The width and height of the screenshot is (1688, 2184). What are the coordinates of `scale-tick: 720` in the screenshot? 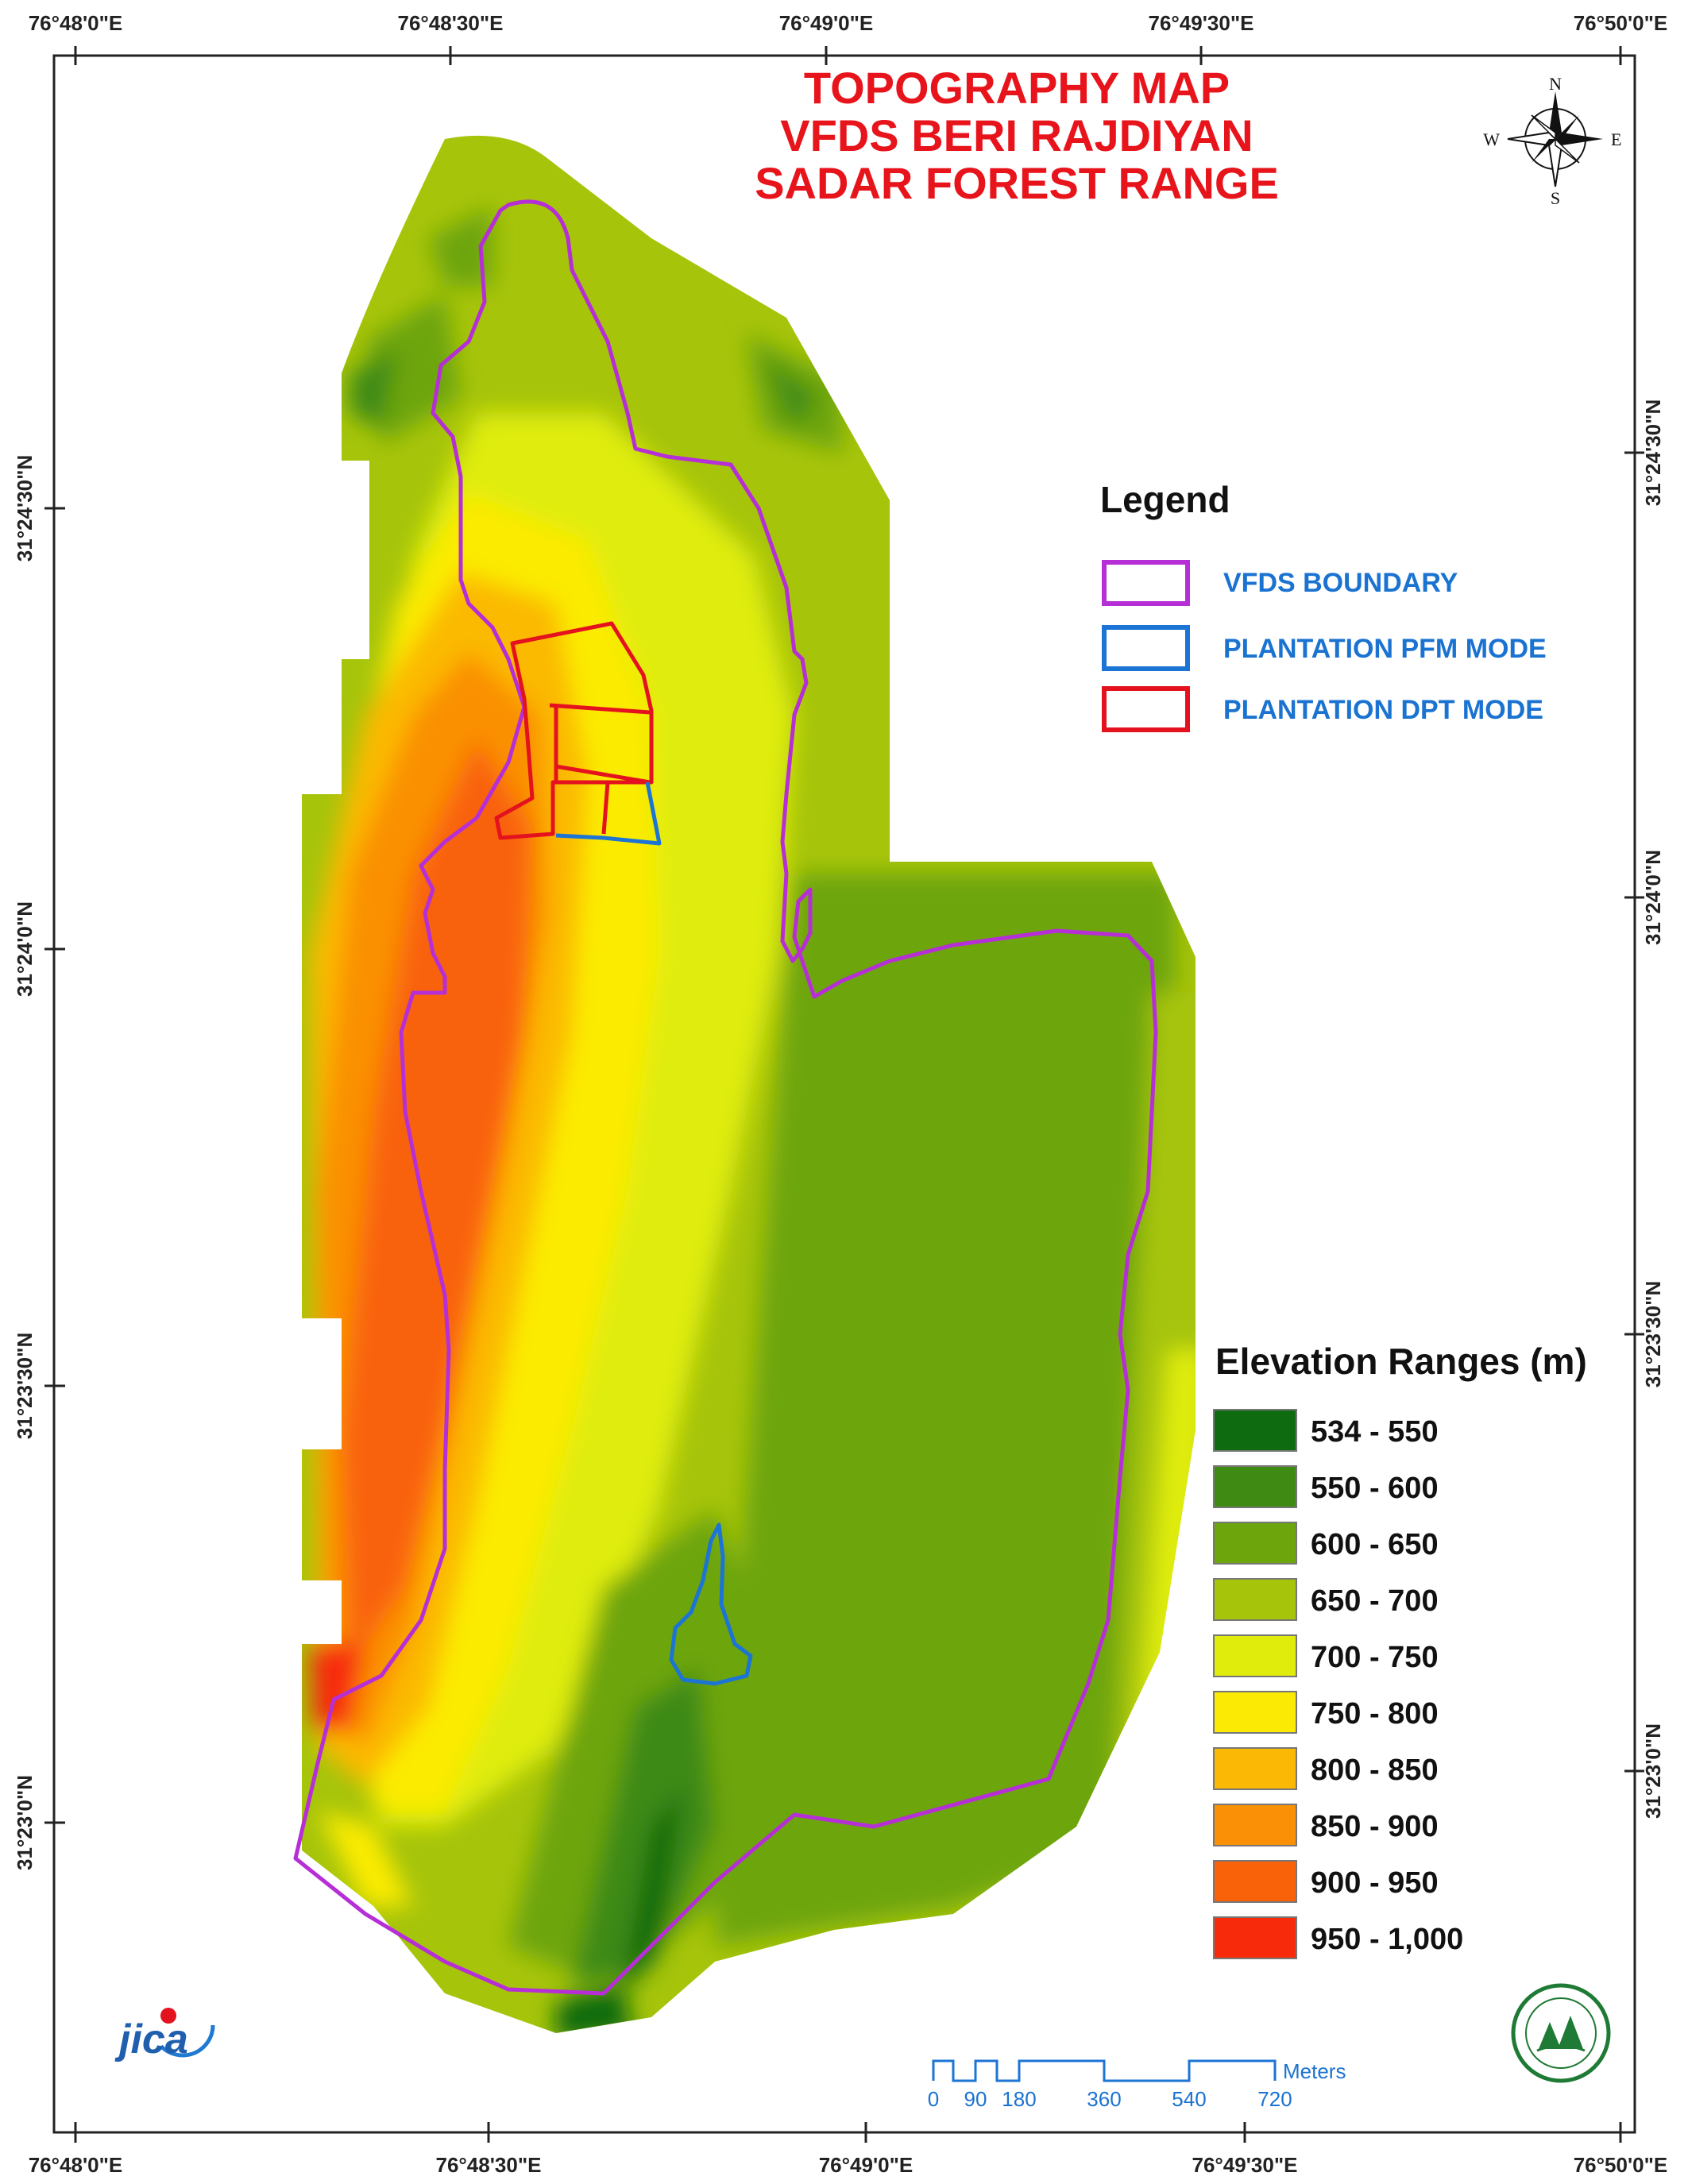 It's located at (1274, 2099).